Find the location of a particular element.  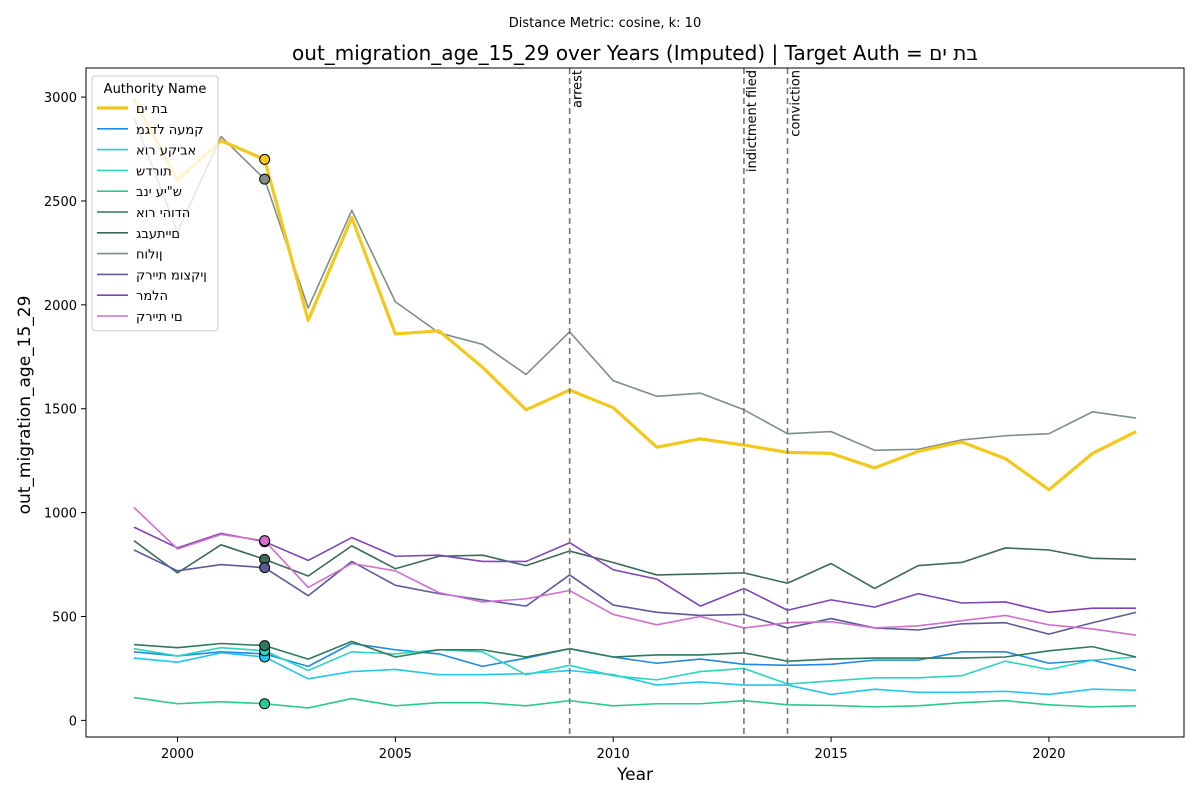

legend-entry: אביקע רוא is located at coordinates (166, 151).